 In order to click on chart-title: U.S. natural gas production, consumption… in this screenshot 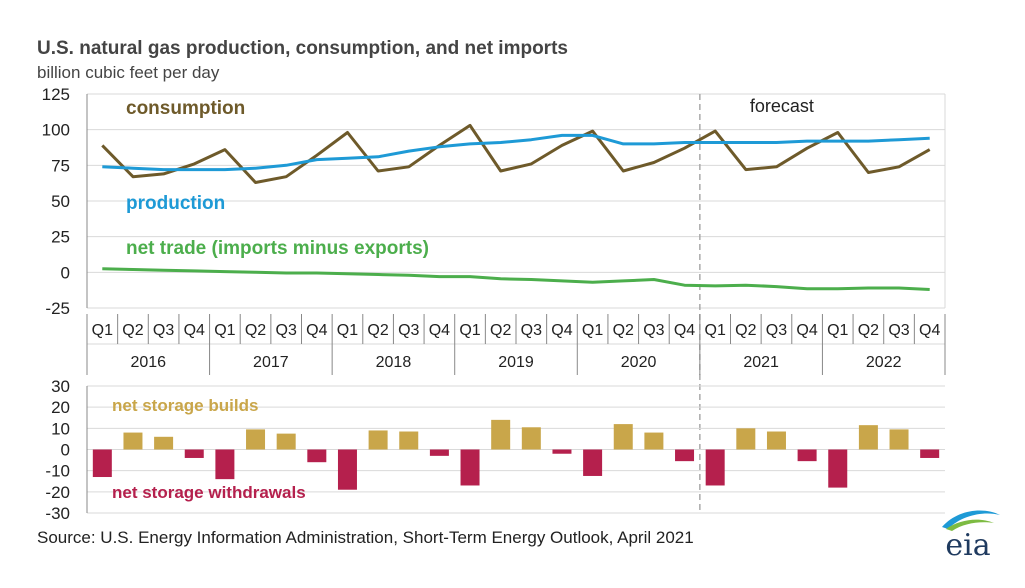, I will do `click(302, 48)`.